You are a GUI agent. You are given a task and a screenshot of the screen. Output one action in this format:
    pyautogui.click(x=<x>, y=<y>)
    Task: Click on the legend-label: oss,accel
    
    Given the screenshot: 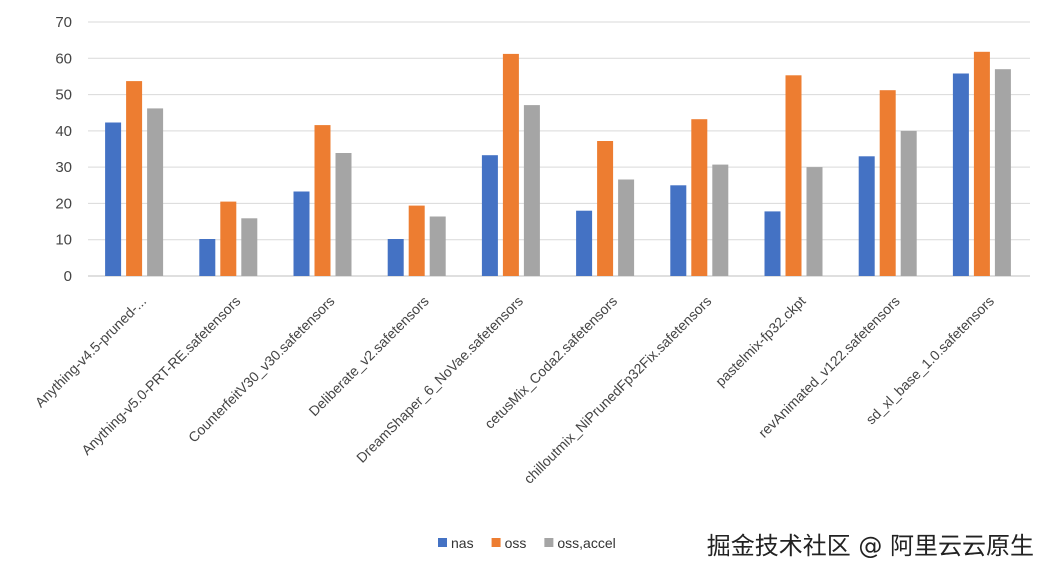 What is the action you would take?
    pyautogui.click(x=586, y=543)
    